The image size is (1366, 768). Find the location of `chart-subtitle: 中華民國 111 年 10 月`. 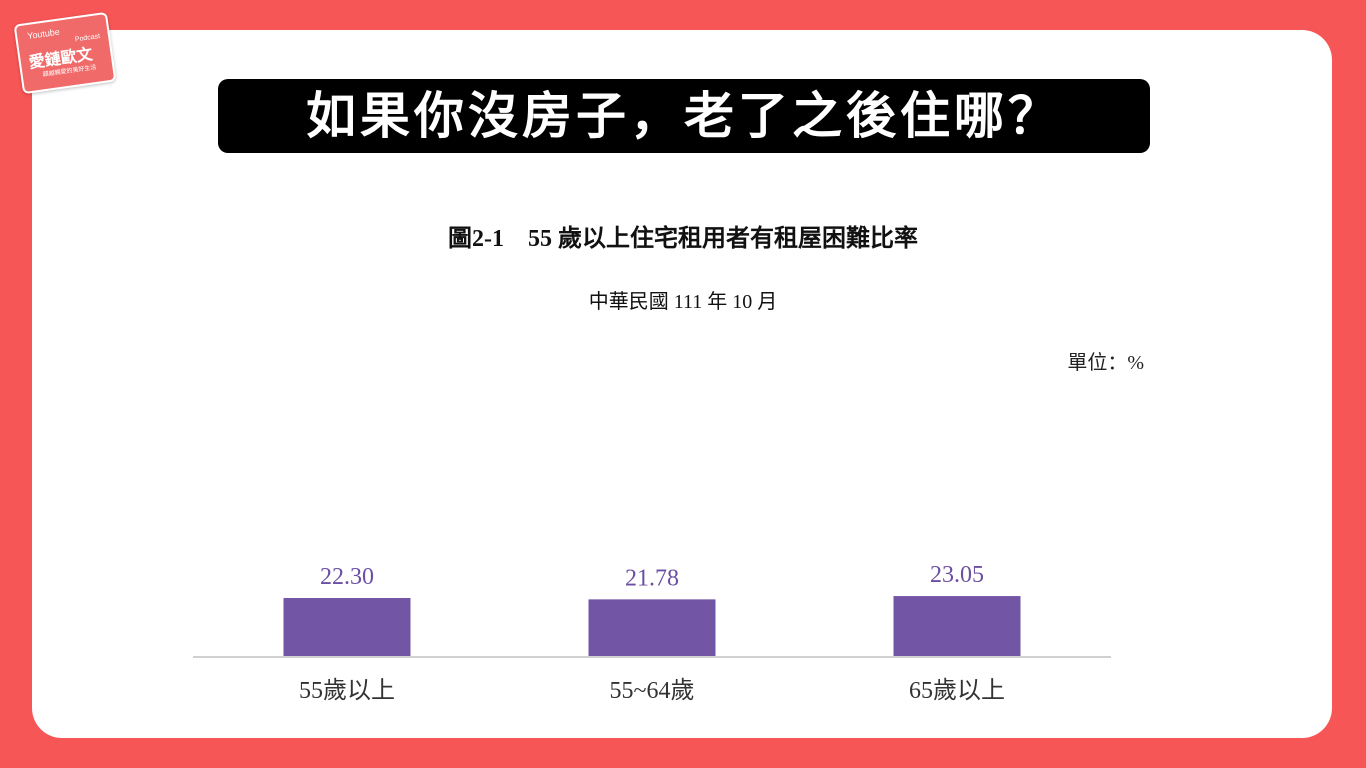

chart-subtitle: 中華民國 111 年 10 月 is located at coordinates (683, 302).